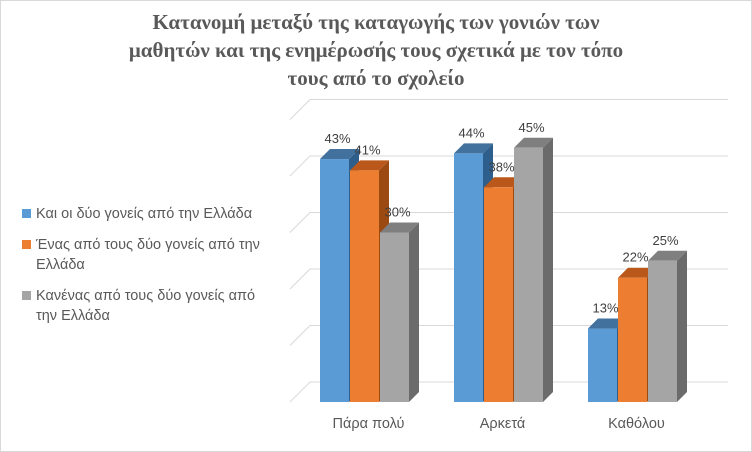 This screenshot has height=452, width=752. I want to click on category-label: Πάρα πολύ, so click(369, 424).